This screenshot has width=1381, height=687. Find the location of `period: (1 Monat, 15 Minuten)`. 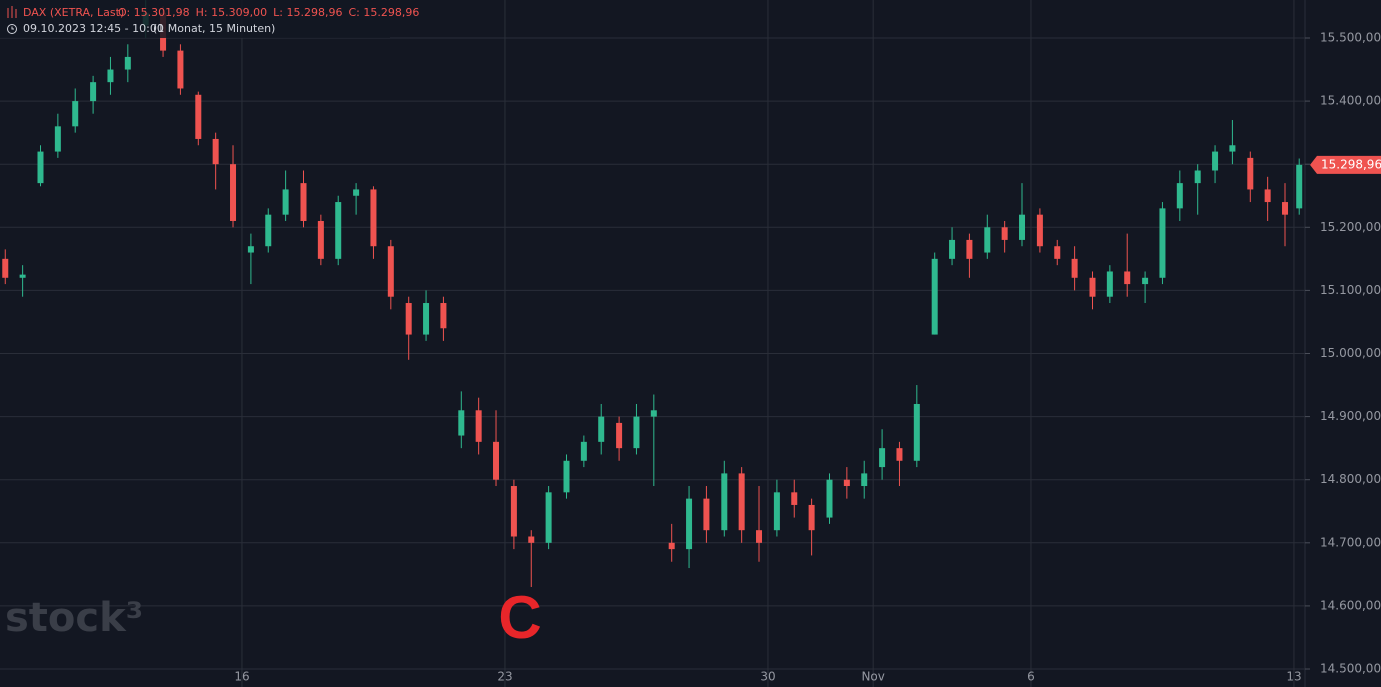

period: (1 Monat, 15 Minuten) is located at coordinates (214, 28).